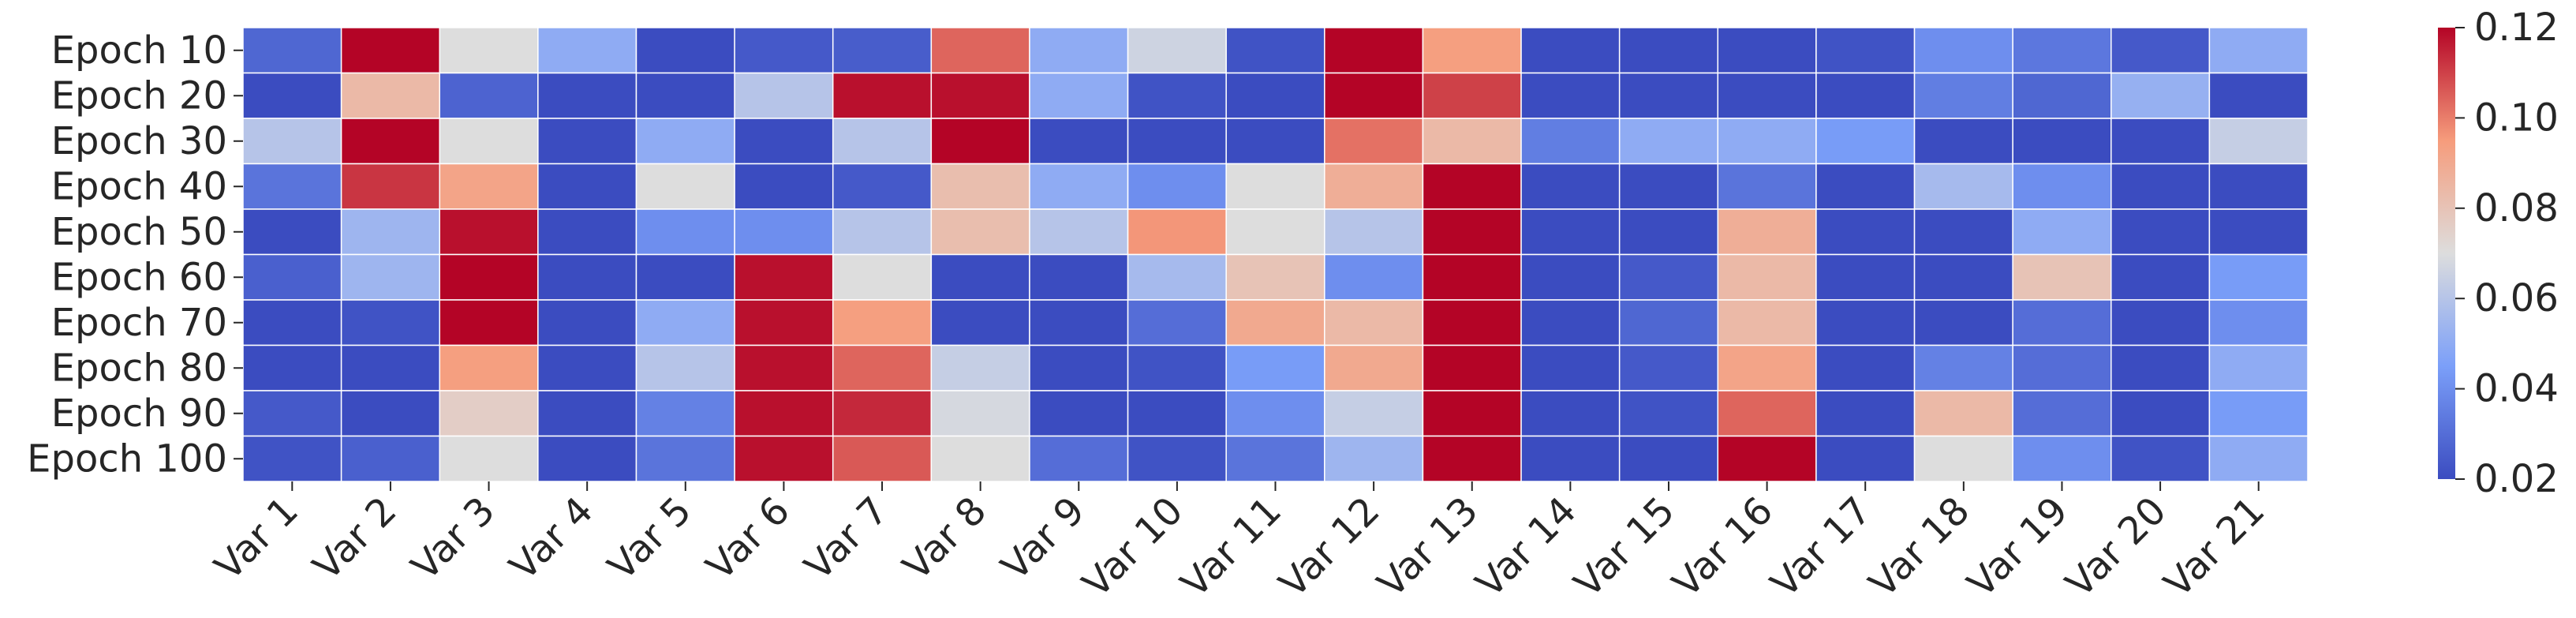 The height and width of the screenshot is (618, 2576). Describe the element at coordinates (139, 141) in the screenshot. I see `y-tick-label: Epoch 30` at that location.